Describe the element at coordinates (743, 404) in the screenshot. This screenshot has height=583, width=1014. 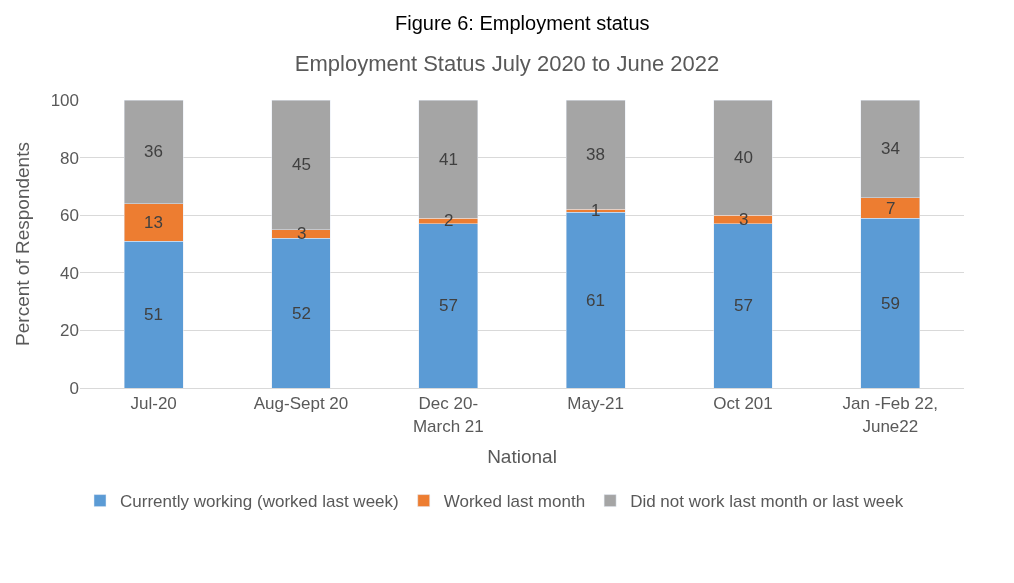
I see `x-tick-label: Oct 201` at that location.